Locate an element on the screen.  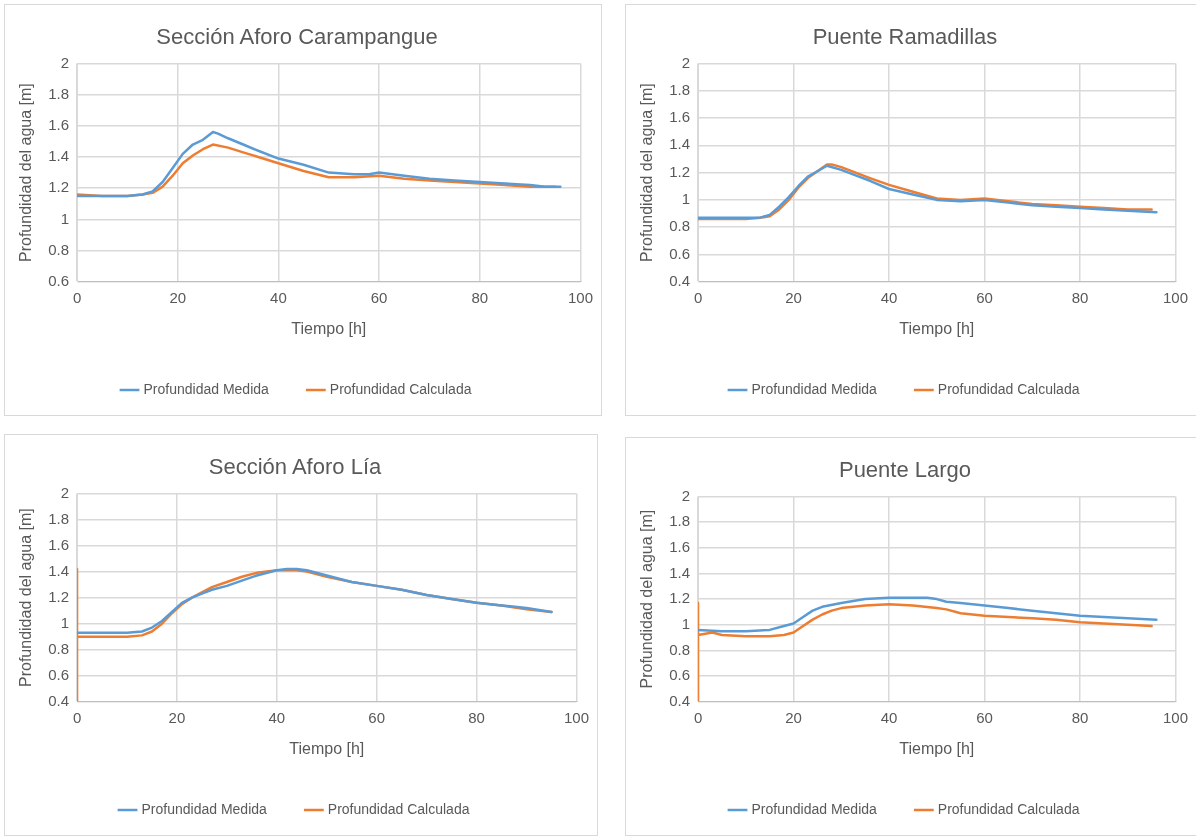
chart-title: Sección Aforo Carampangue is located at coordinates (297, 37).